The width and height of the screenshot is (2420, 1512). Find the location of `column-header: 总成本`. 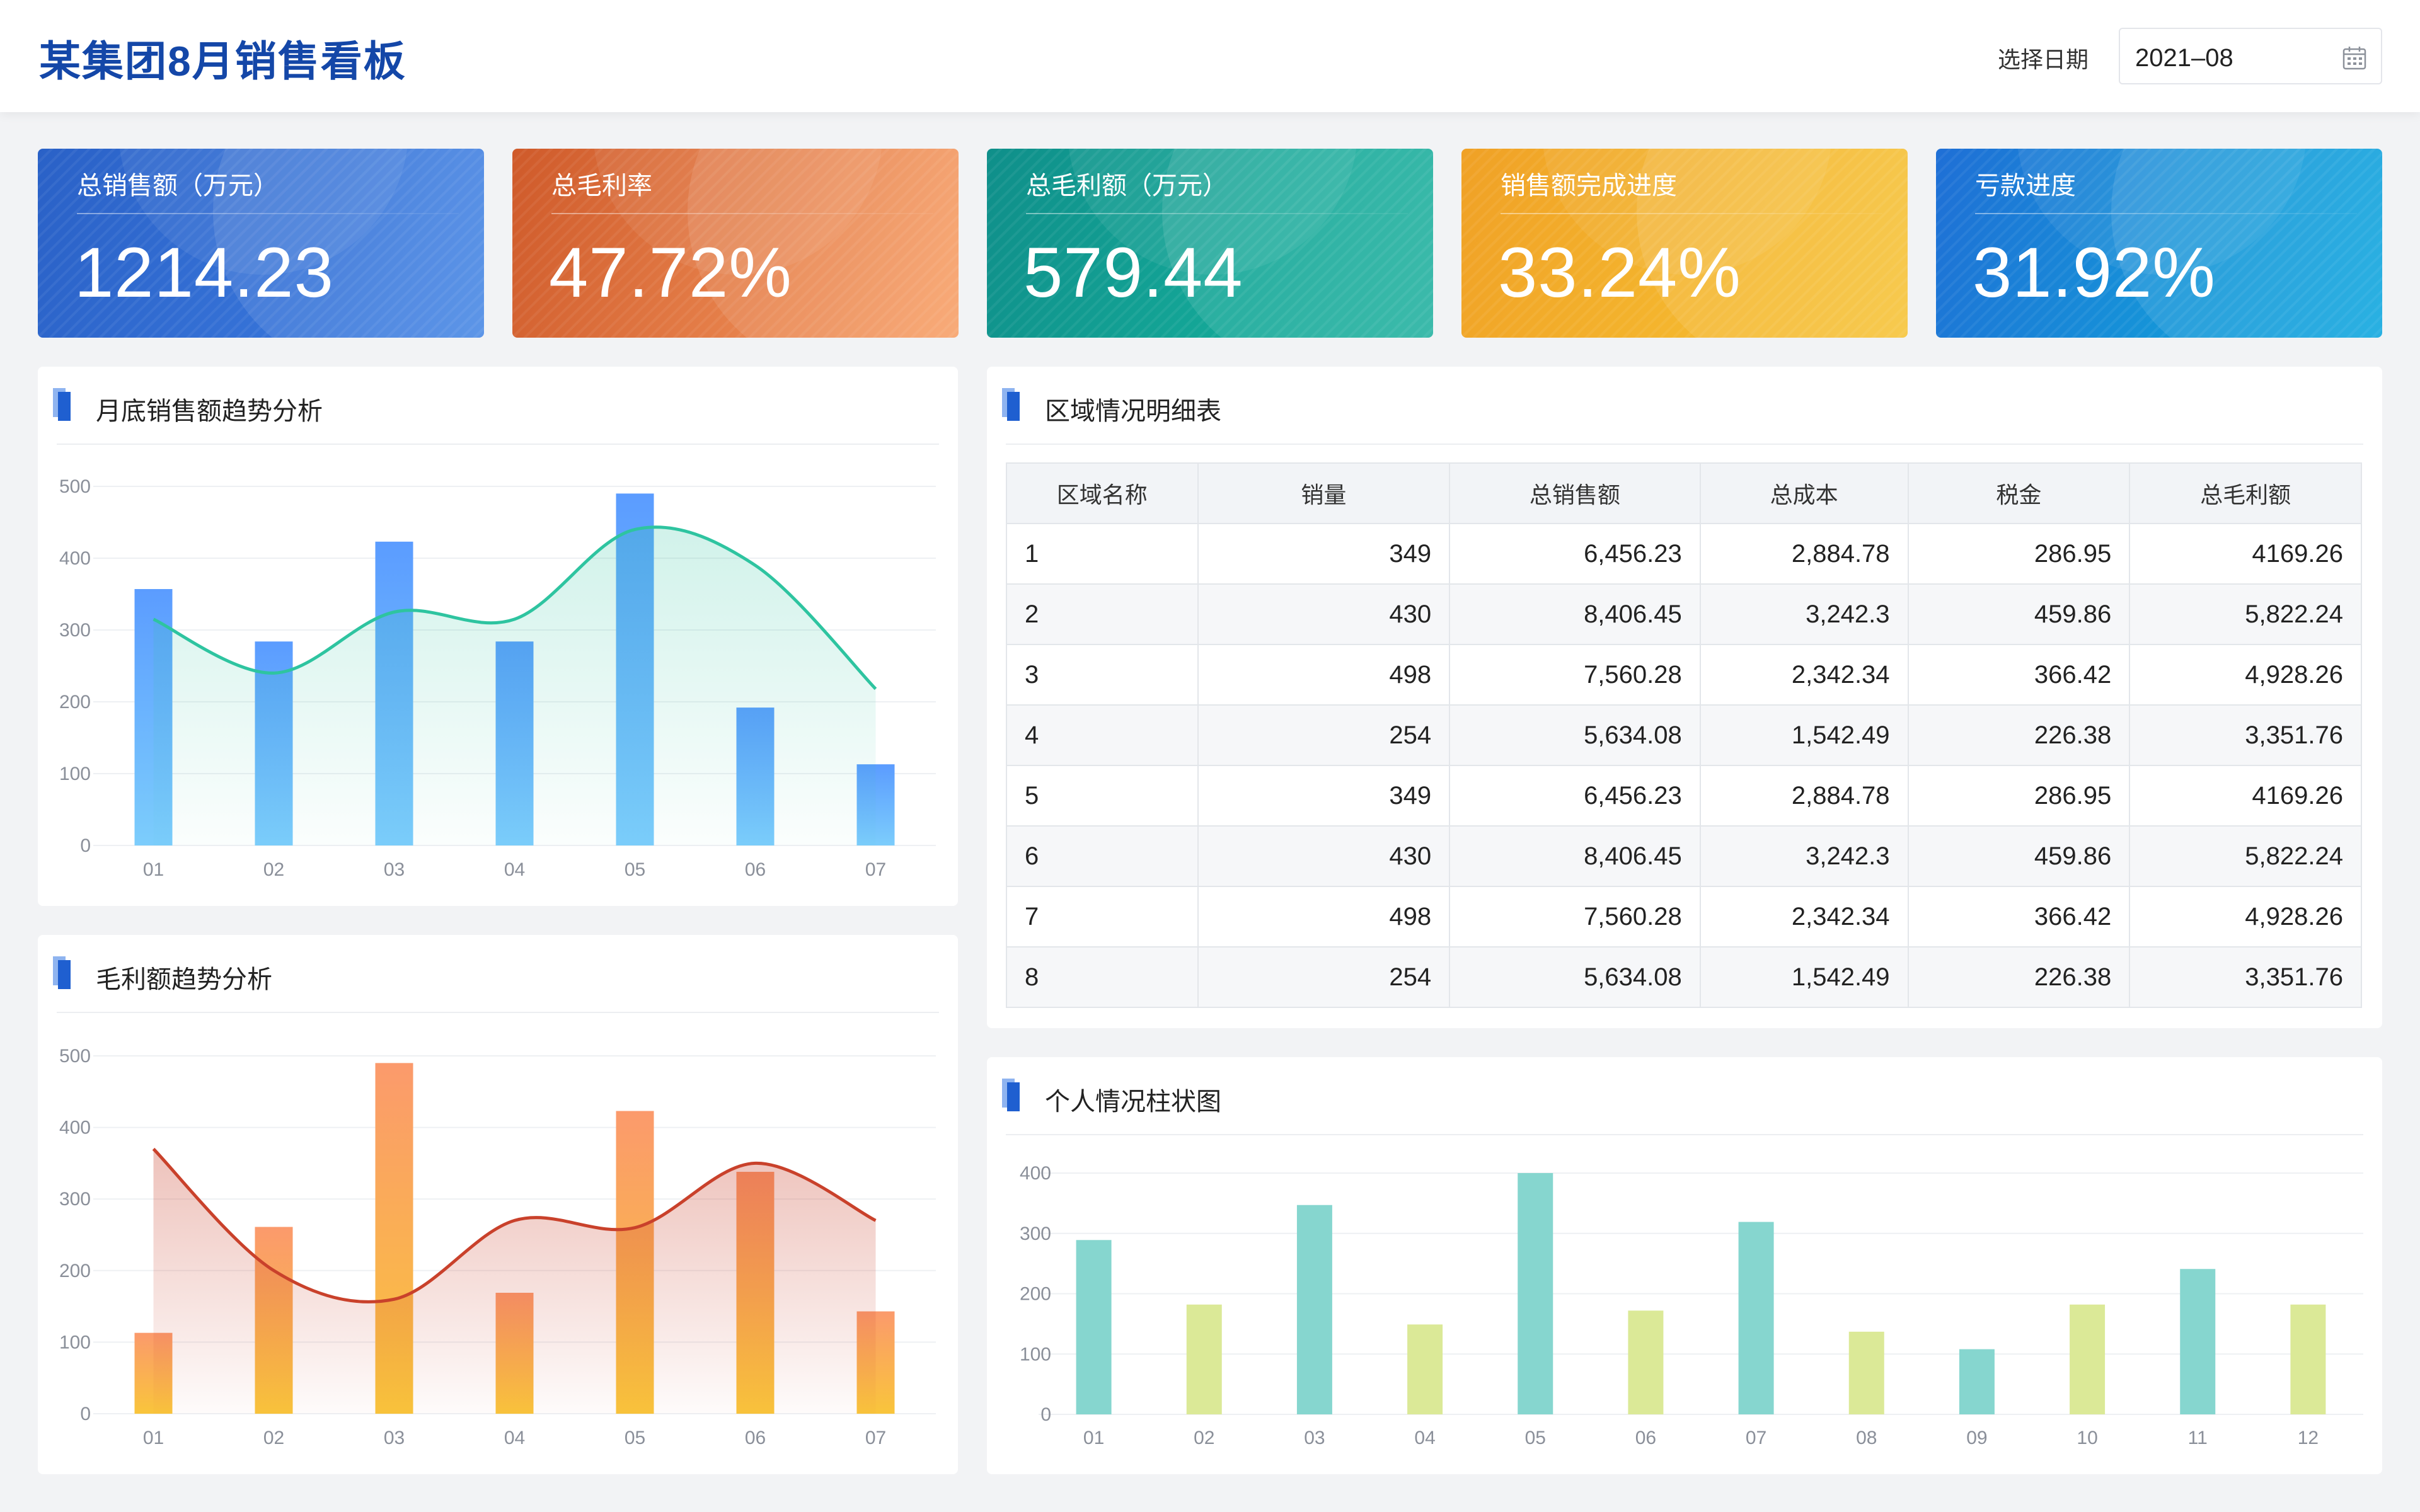

column-header: 总成本 is located at coordinates (1804, 493).